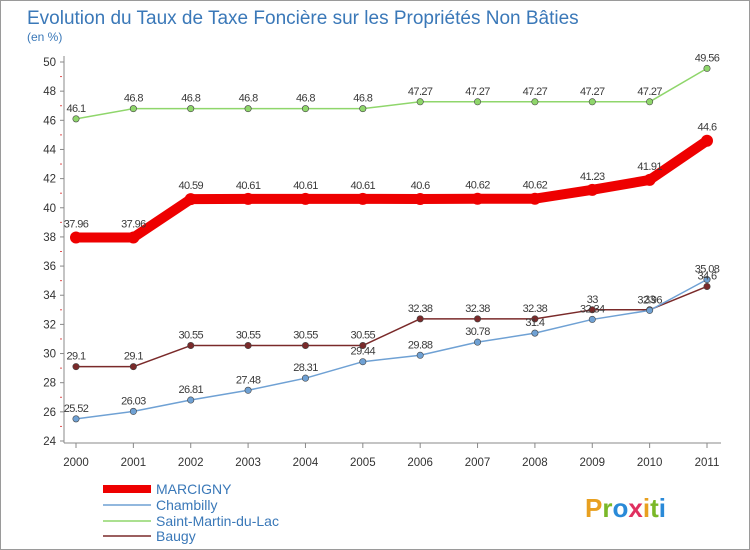 This screenshot has height=550, width=750. Describe the element at coordinates (186, 505) in the screenshot. I see `legend-label: Chambilly` at that location.